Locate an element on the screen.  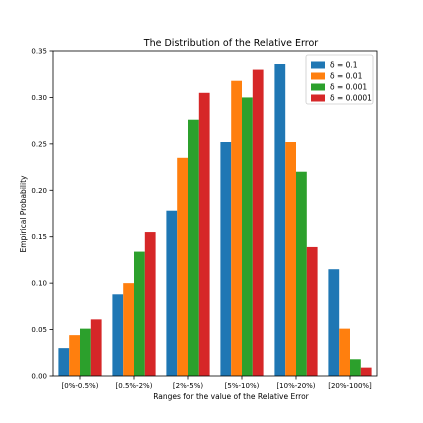
y-axis-label: Empirical Probability is located at coordinates (23, 213).